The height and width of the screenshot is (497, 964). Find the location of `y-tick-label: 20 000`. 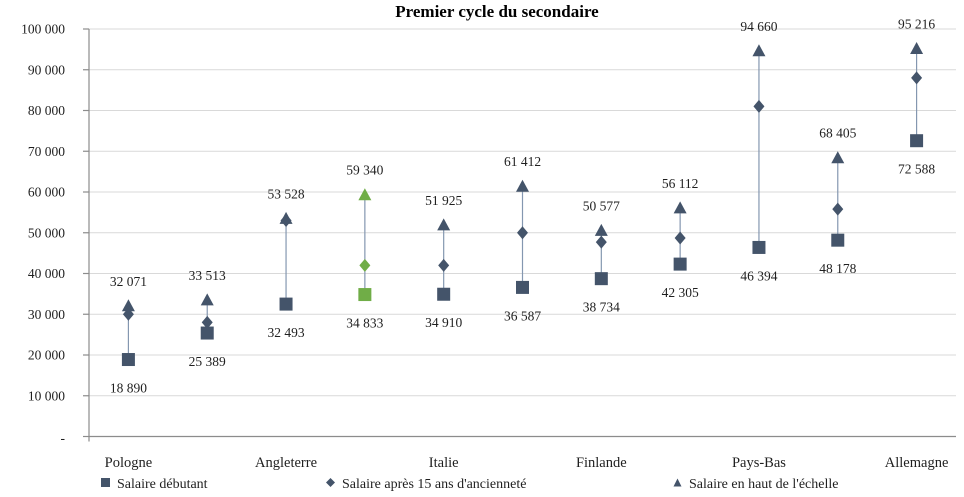

y-tick-label: 20 000 is located at coordinates (46, 355).